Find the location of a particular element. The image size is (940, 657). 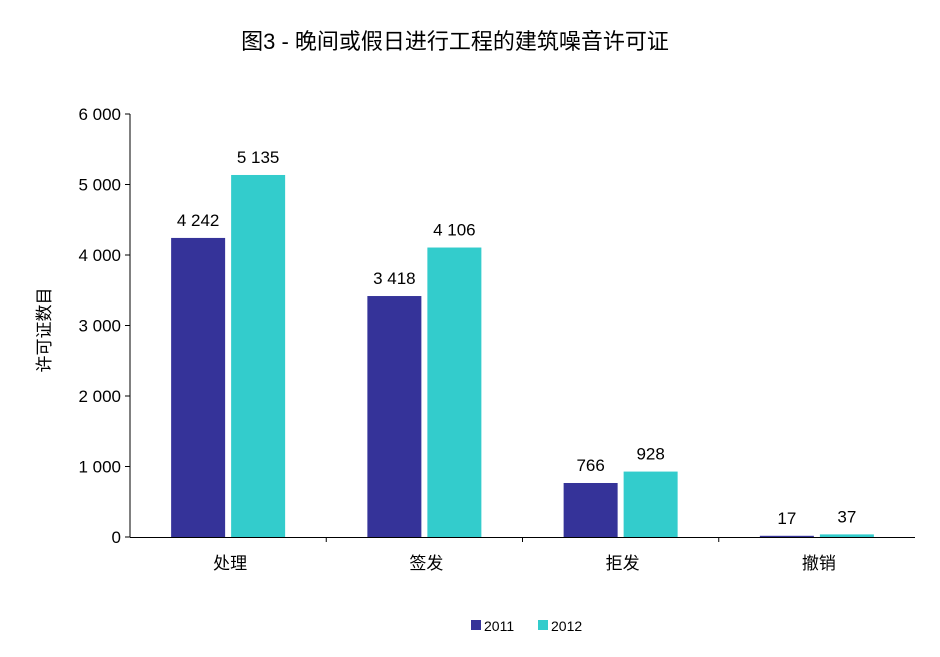

chart-title: 图3 - 晚间或假日进行工程的建筑噪音许可证 is located at coordinates (455, 41).